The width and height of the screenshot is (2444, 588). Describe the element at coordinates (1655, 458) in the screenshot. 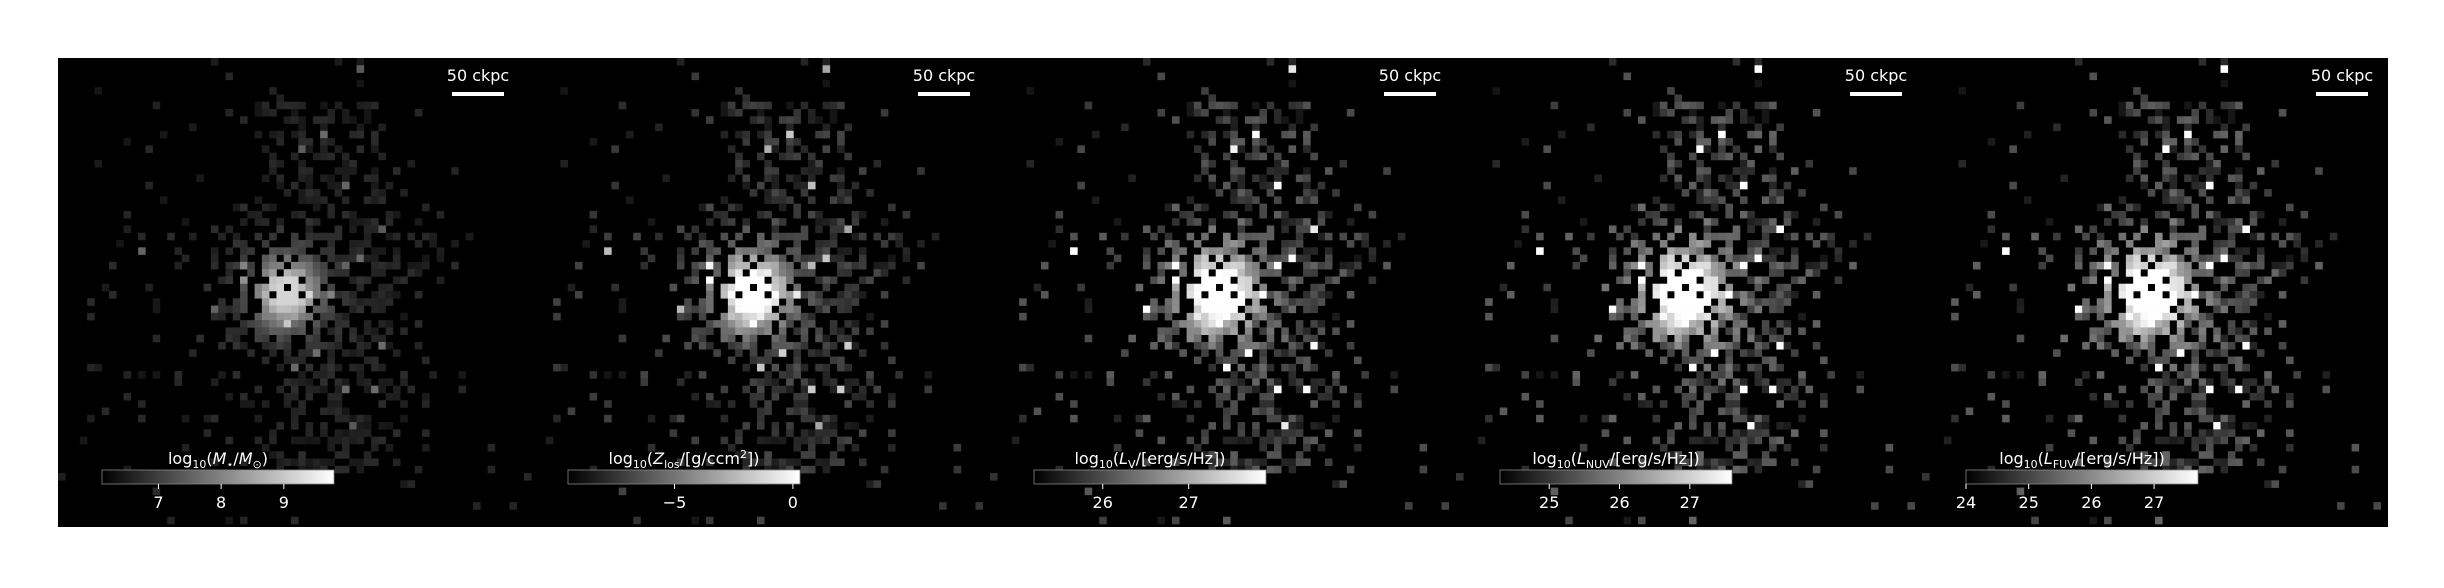

I see `label-part: /[erg/s/Hz])` at that location.